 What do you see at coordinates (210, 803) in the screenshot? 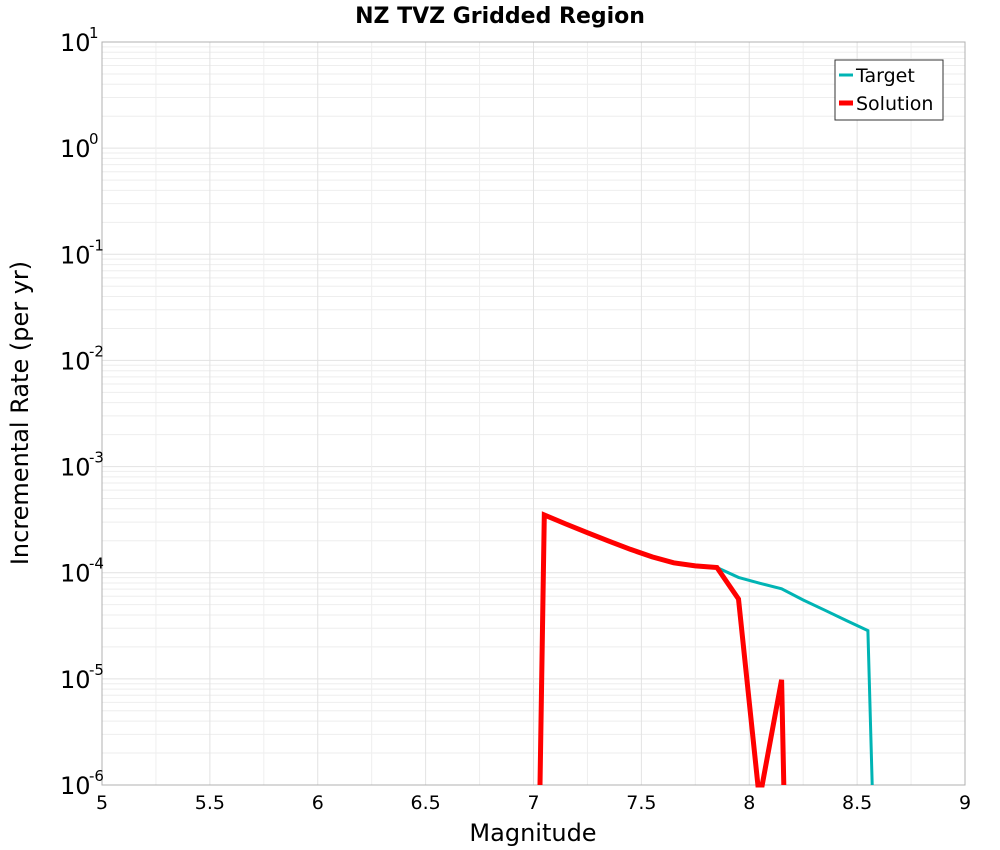
I see `x-tick-label: 5.5` at bounding box center [210, 803].